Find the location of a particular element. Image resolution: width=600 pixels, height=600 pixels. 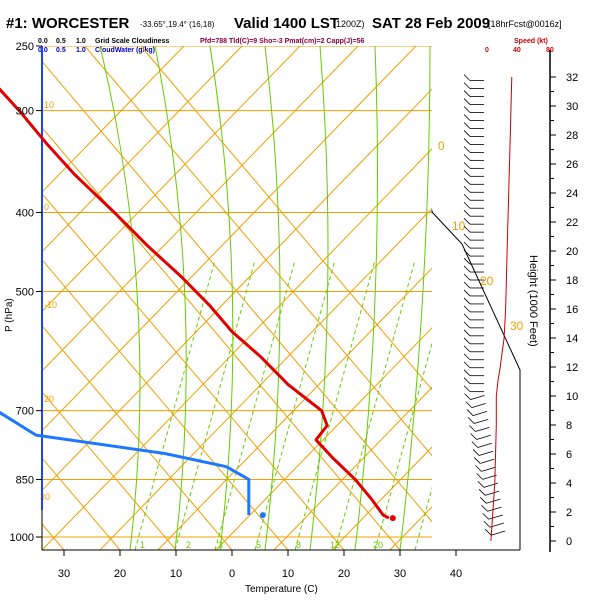

temperature-tick-label: 40 is located at coordinates (456, 574).